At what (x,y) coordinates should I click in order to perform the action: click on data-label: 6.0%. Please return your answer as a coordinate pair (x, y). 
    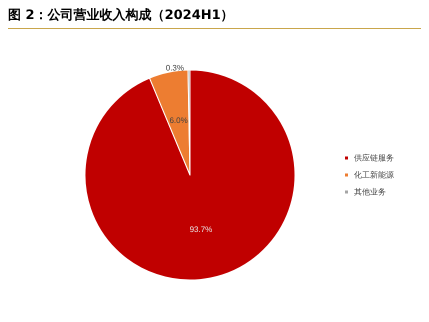
    Looking at the image, I should click on (178, 121).